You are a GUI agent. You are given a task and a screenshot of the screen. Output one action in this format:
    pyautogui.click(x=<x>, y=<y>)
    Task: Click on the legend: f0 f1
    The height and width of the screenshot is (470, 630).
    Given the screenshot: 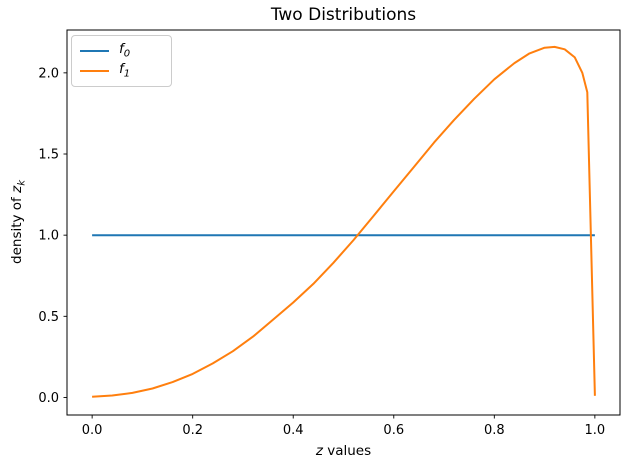 What is the action you would take?
    pyautogui.click(x=121, y=61)
    